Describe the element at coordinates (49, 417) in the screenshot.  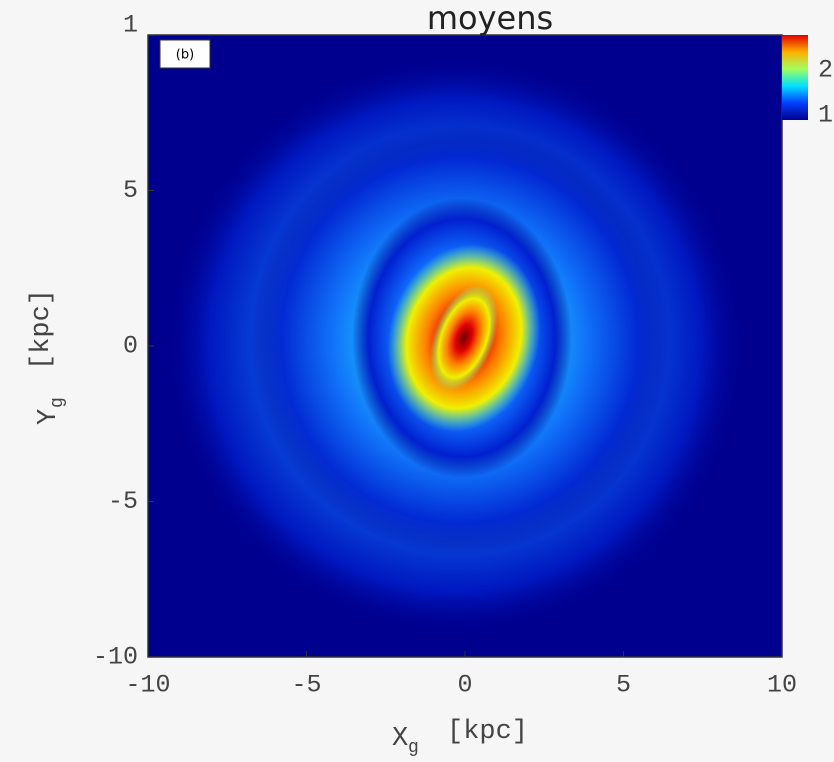
I see `y-axis-label: Y` at that location.